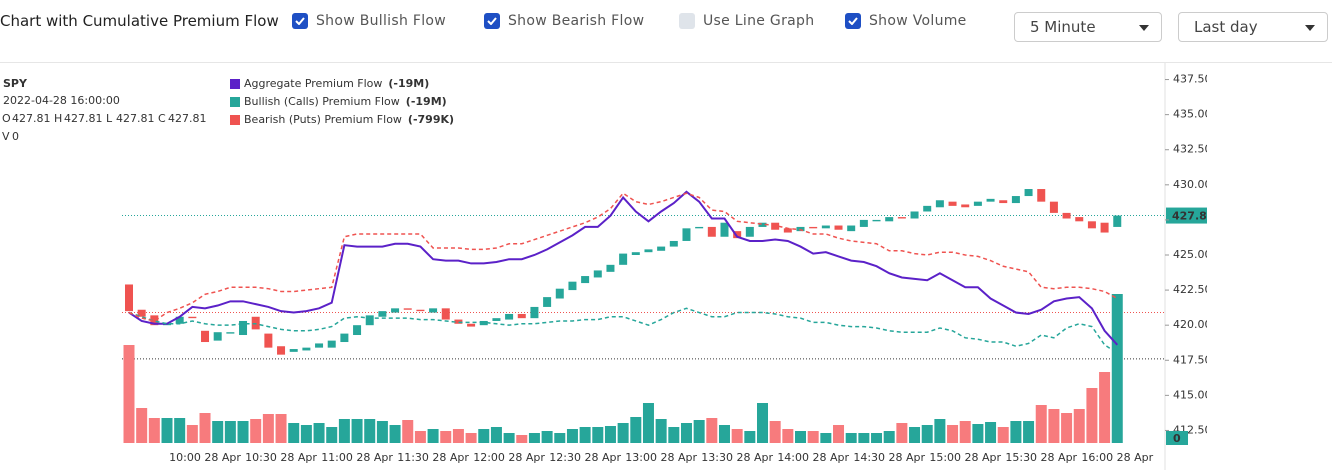 The width and height of the screenshot is (1332, 470). Describe the element at coordinates (15, 136) in the screenshot. I see `volume-value: 0` at that location.